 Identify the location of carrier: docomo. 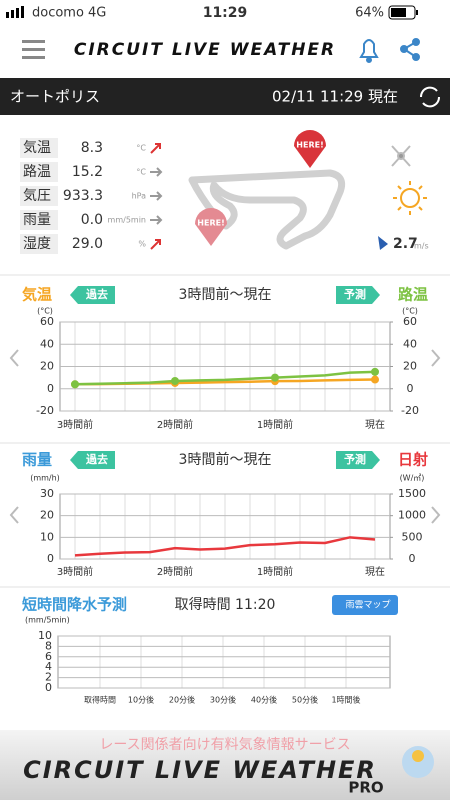
(58, 13).